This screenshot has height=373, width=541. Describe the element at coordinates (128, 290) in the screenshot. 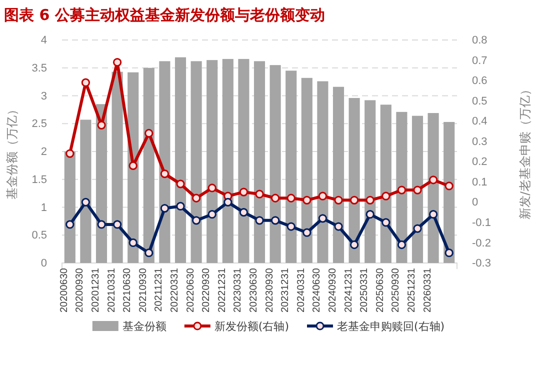

I see `x-tick-label: 20210630` at that location.